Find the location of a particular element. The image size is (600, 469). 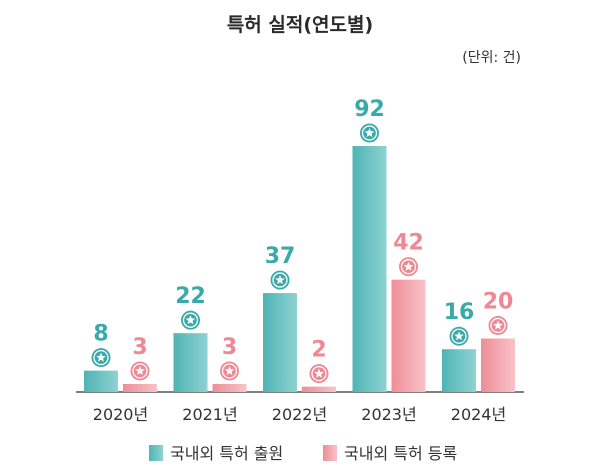

value-label-2024--s2: 20 is located at coordinates (498, 302).